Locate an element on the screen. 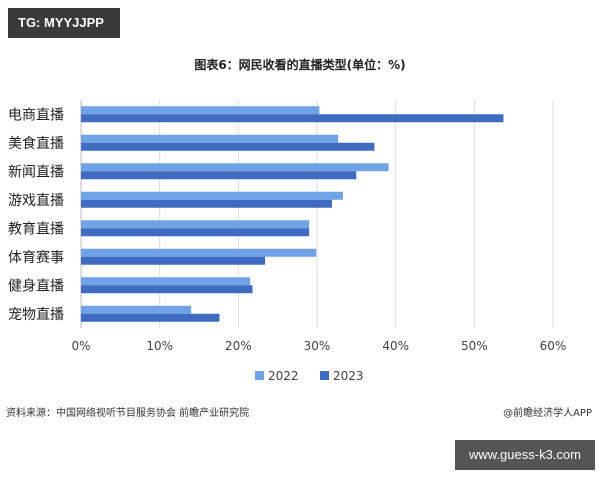 The width and height of the screenshot is (600, 480). category-label: 宠物直播 is located at coordinates (36, 314).